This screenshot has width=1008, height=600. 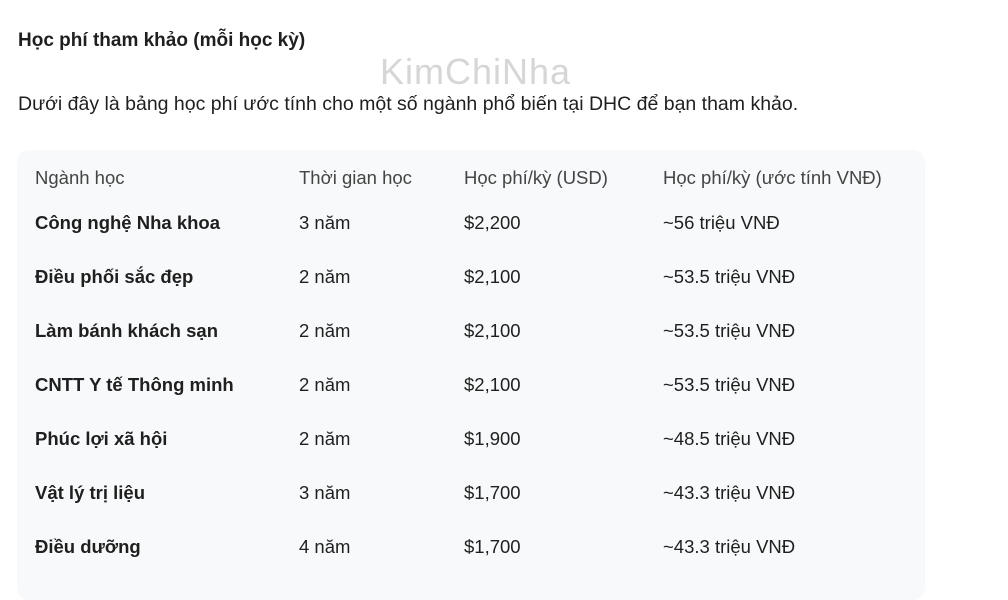 I want to click on section-heading: Học phí tham khảo (mỗi học kỳ), so click(x=162, y=40).